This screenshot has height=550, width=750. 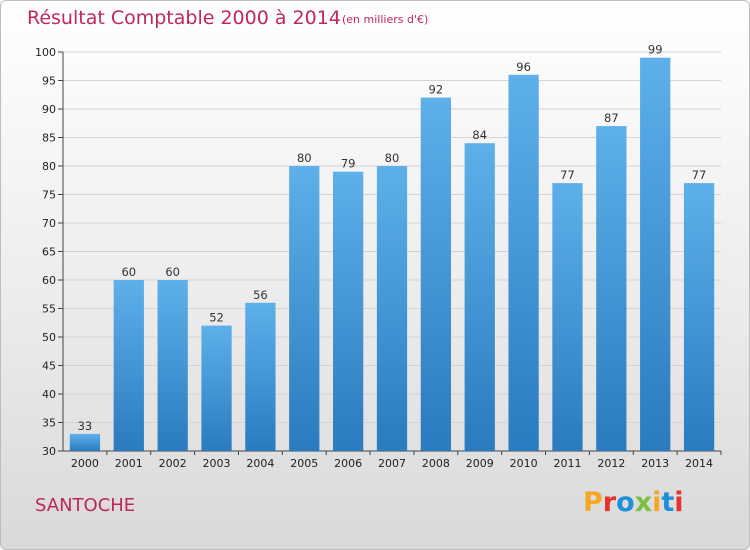 What do you see at coordinates (436, 90) in the screenshot?
I see `data-label: 92` at bounding box center [436, 90].